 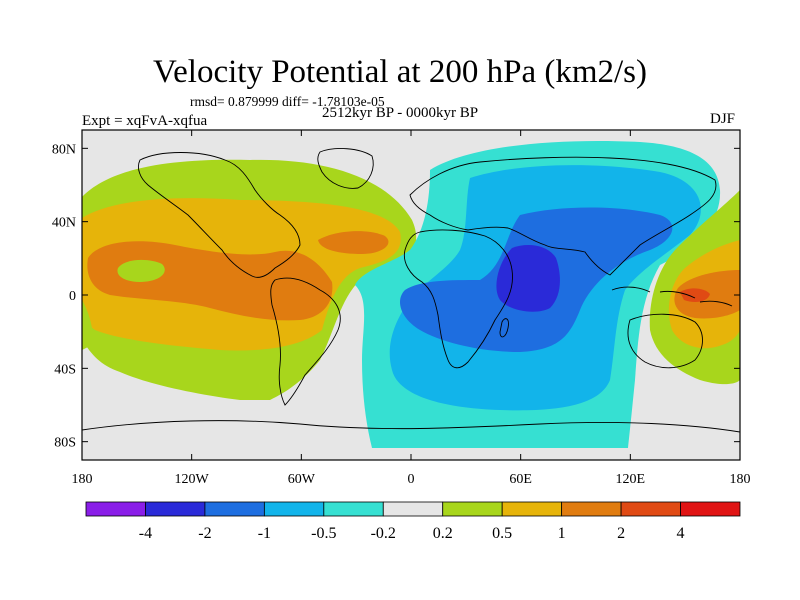 What do you see at coordinates (621, 533) in the screenshot?
I see `colorbar-label: 2` at bounding box center [621, 533].